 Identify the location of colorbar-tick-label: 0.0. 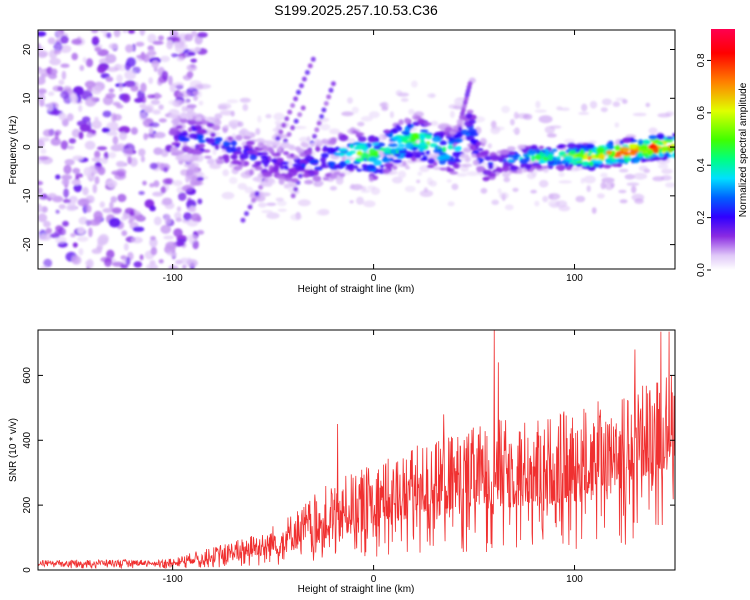
(701, 270).